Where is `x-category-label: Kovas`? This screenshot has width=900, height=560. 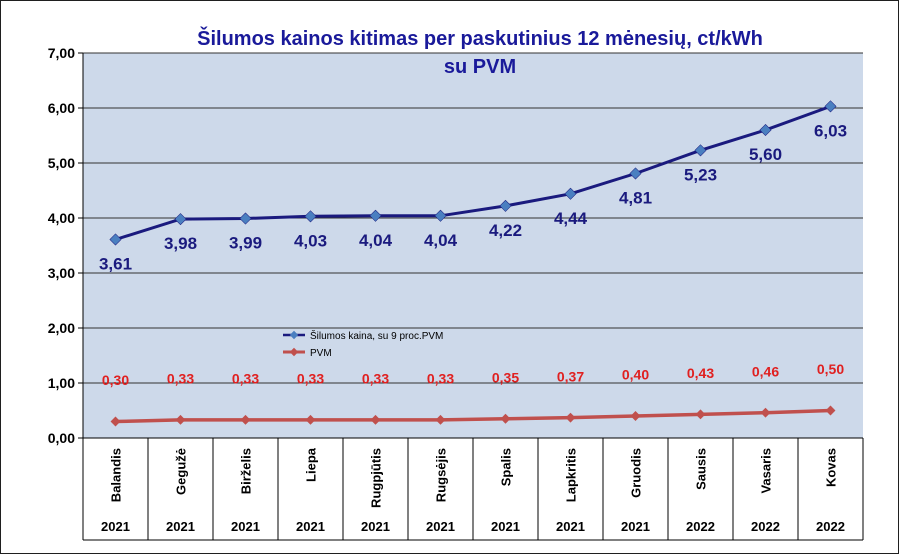
x-category-label: Kovas is located at coordinates (831, 467).